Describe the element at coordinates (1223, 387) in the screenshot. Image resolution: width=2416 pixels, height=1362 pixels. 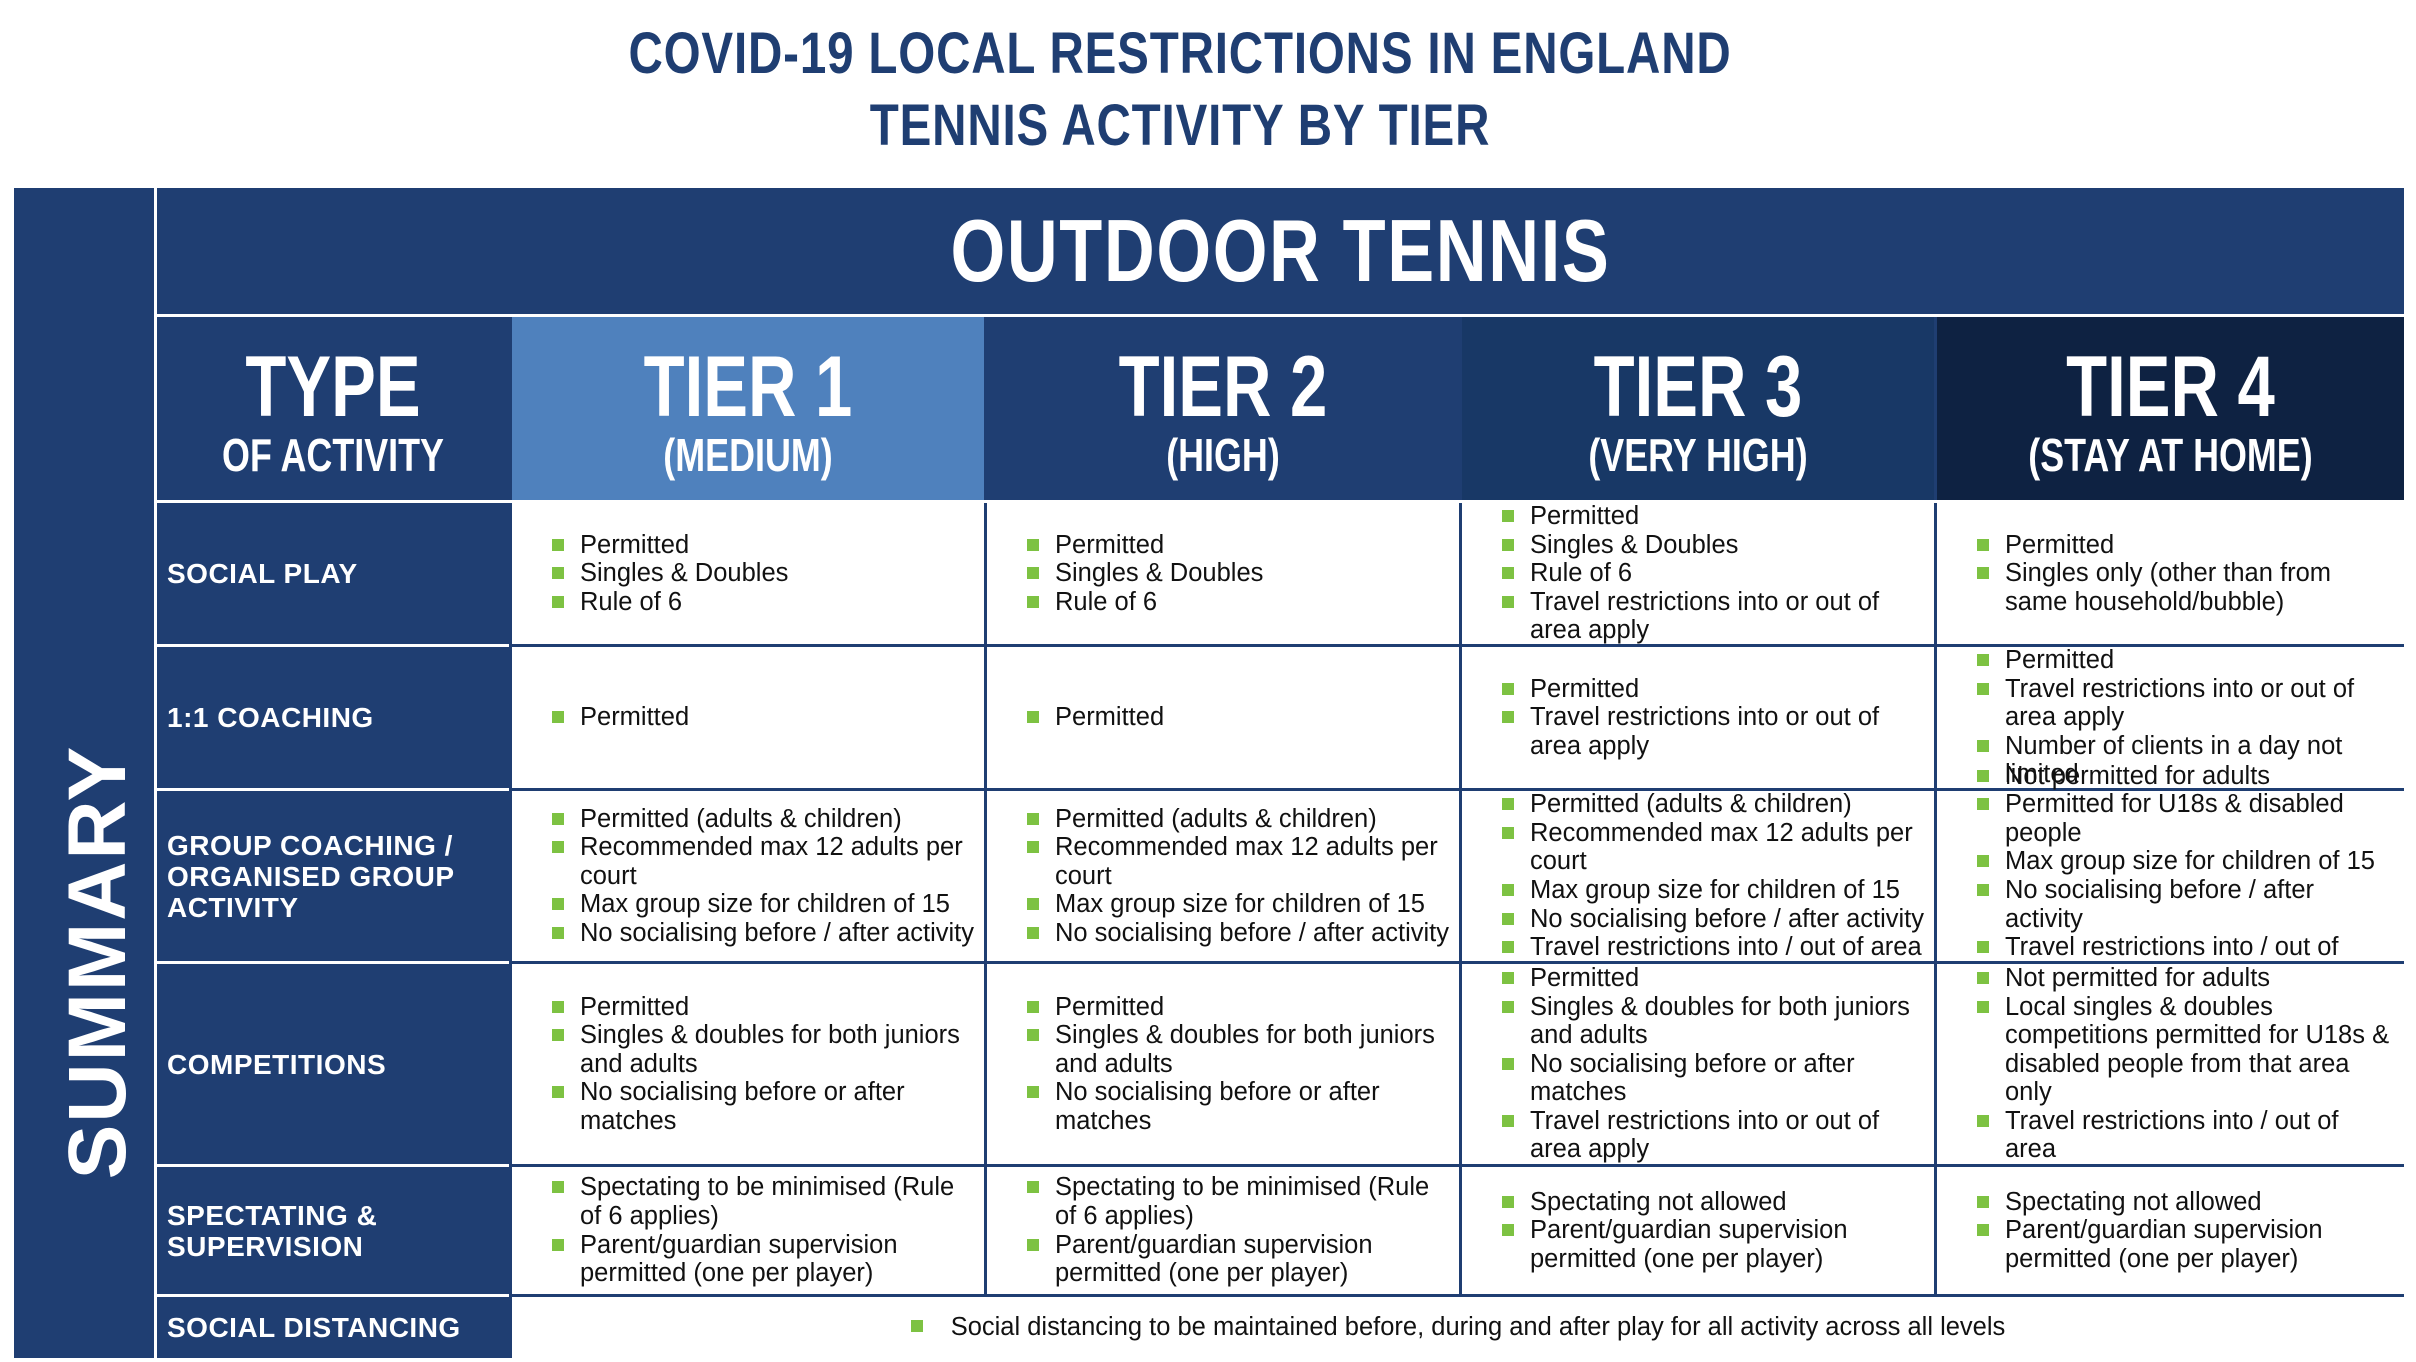
I see `column-header-title: TIER 2` at that location.